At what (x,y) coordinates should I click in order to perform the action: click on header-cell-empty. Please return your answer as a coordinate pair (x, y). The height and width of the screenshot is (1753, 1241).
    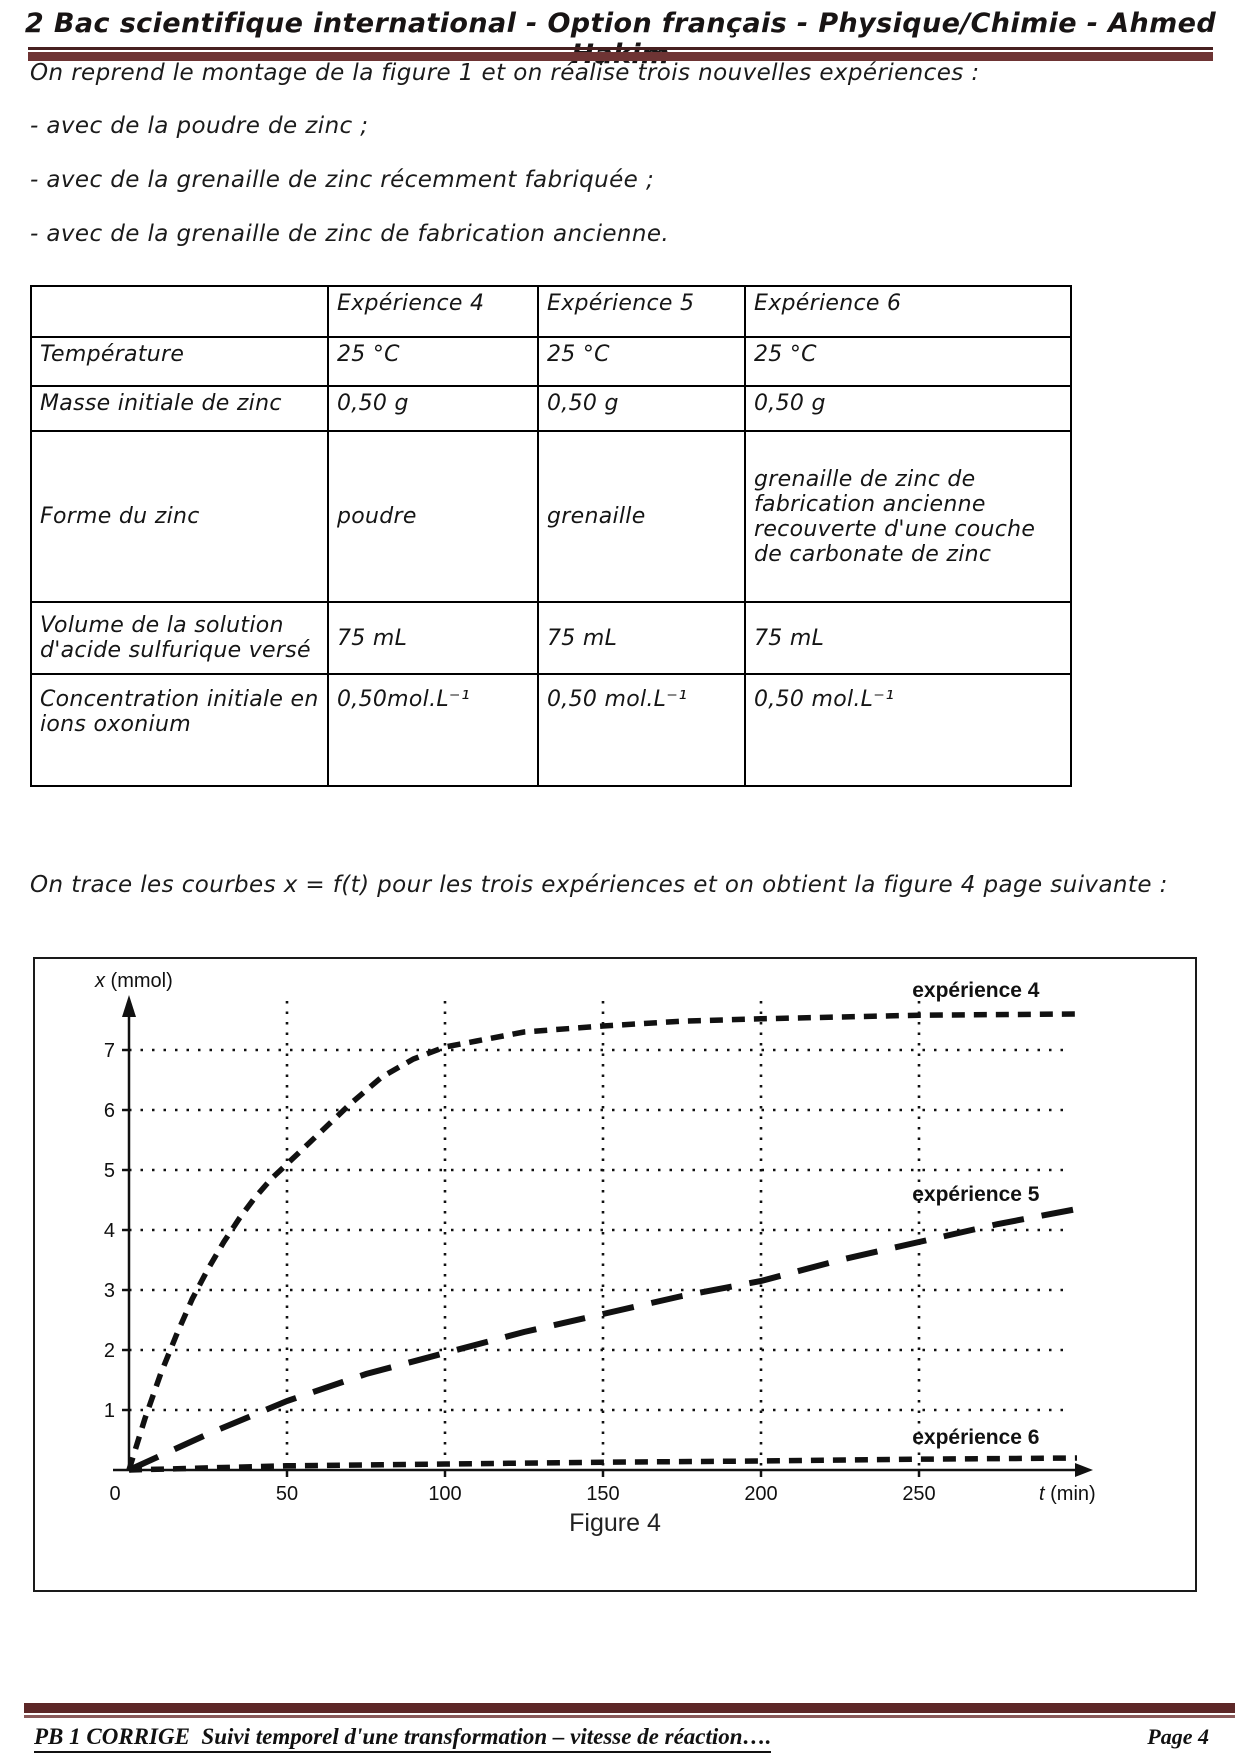
    Looking at the image, I should click on (179, 311).